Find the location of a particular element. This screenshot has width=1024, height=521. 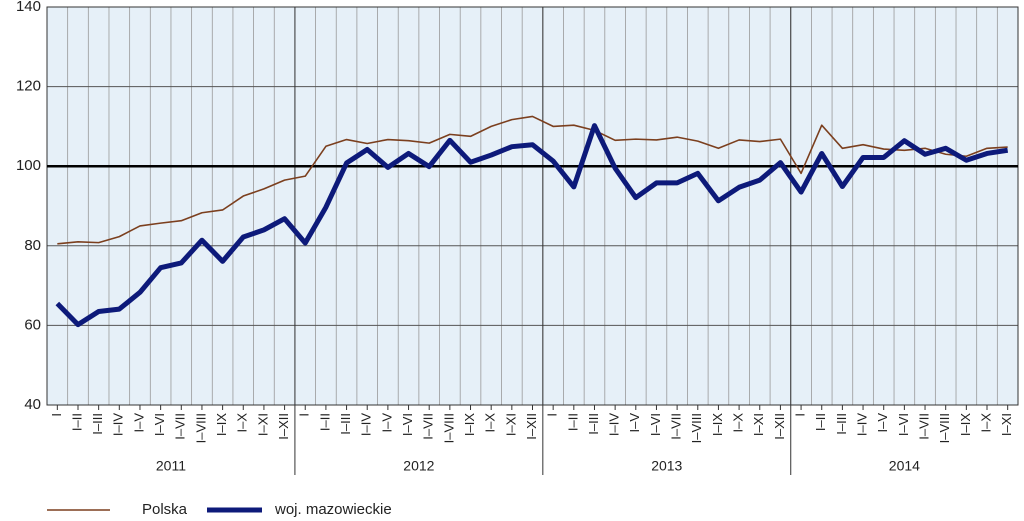

year-label: 2011 is located at coordinates (171, 466).